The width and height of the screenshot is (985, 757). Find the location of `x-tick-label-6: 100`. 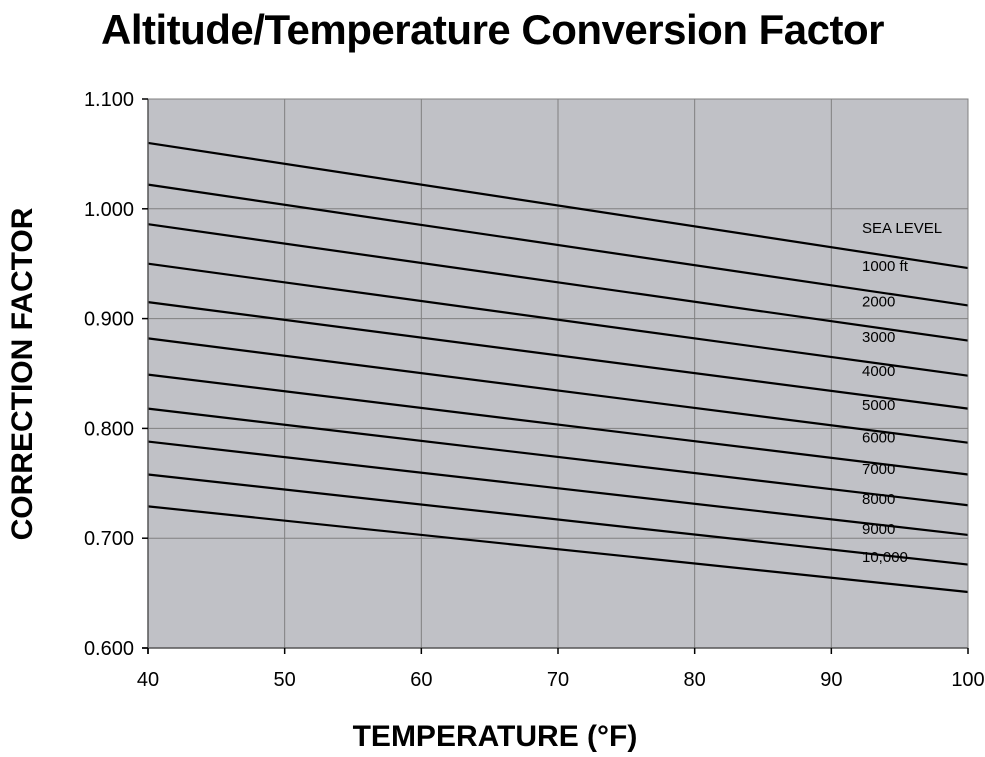

x-tick-label-6: 100 is located at coordinates (967, 680).